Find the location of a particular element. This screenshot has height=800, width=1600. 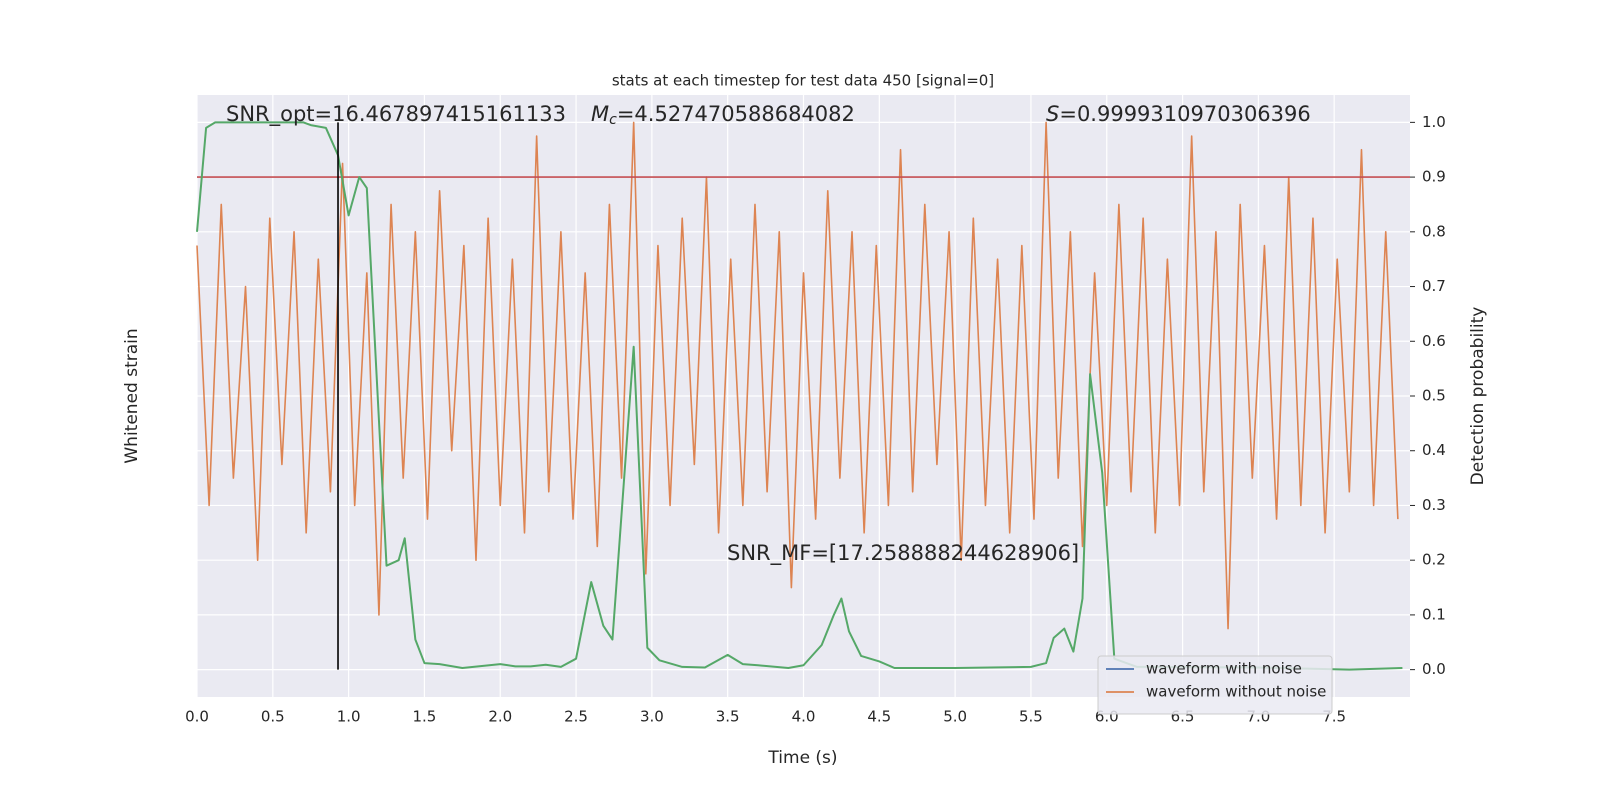

y2-tick-label: 0.7 is located at coordinates (1434, 286).